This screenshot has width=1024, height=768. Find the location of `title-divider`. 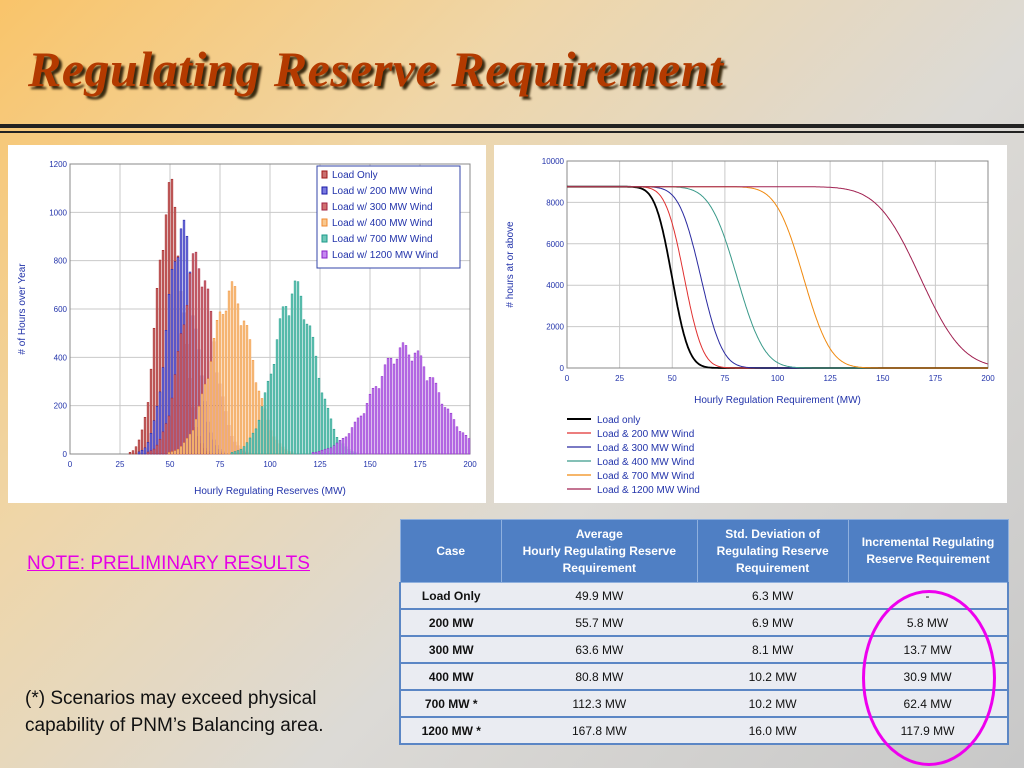

title-divider is located at coordinates (512, 126).